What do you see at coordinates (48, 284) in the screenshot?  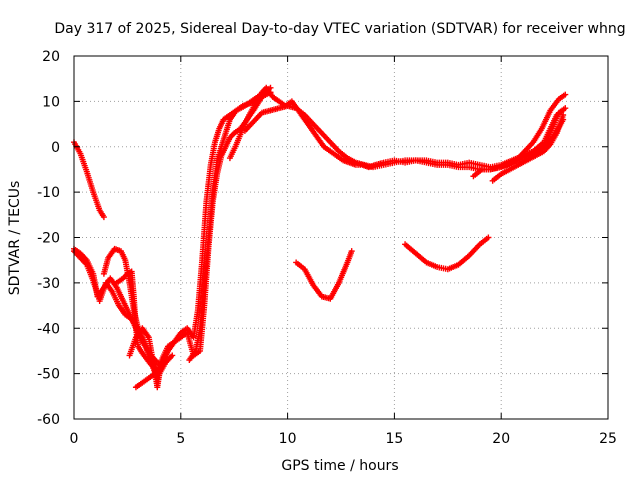 I see `y-tick-label: -30` at bounding box center [48, 284].